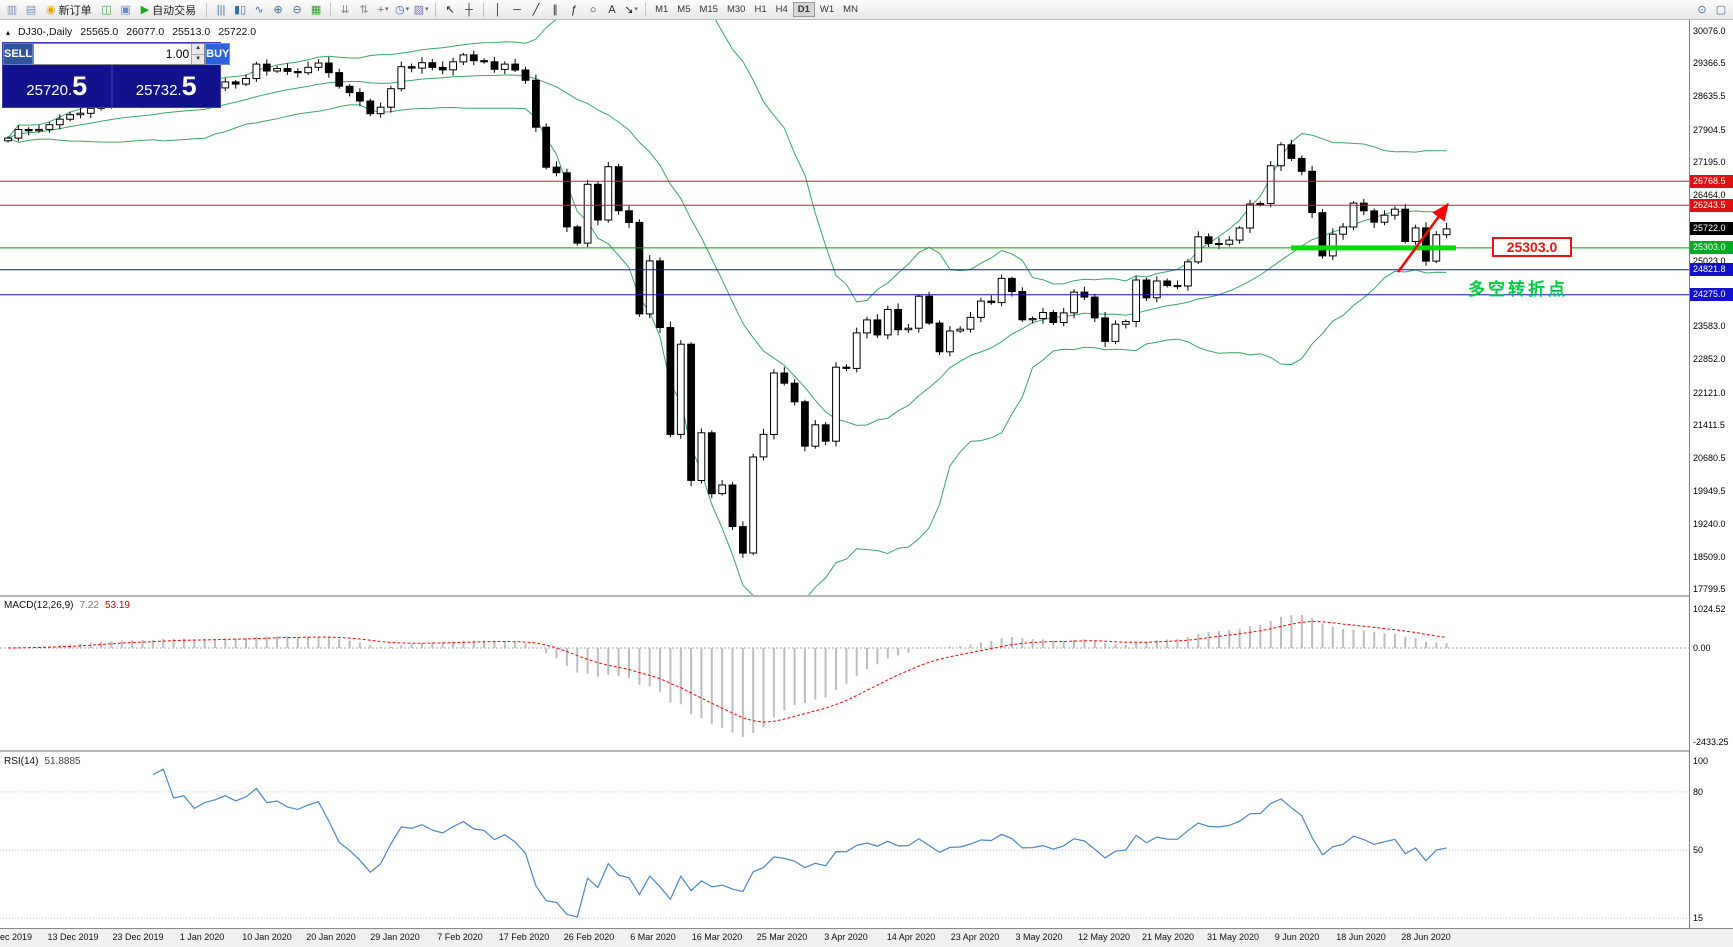  I want to click on candlestick-chart-icon: ▮▯, so click(240, 10).